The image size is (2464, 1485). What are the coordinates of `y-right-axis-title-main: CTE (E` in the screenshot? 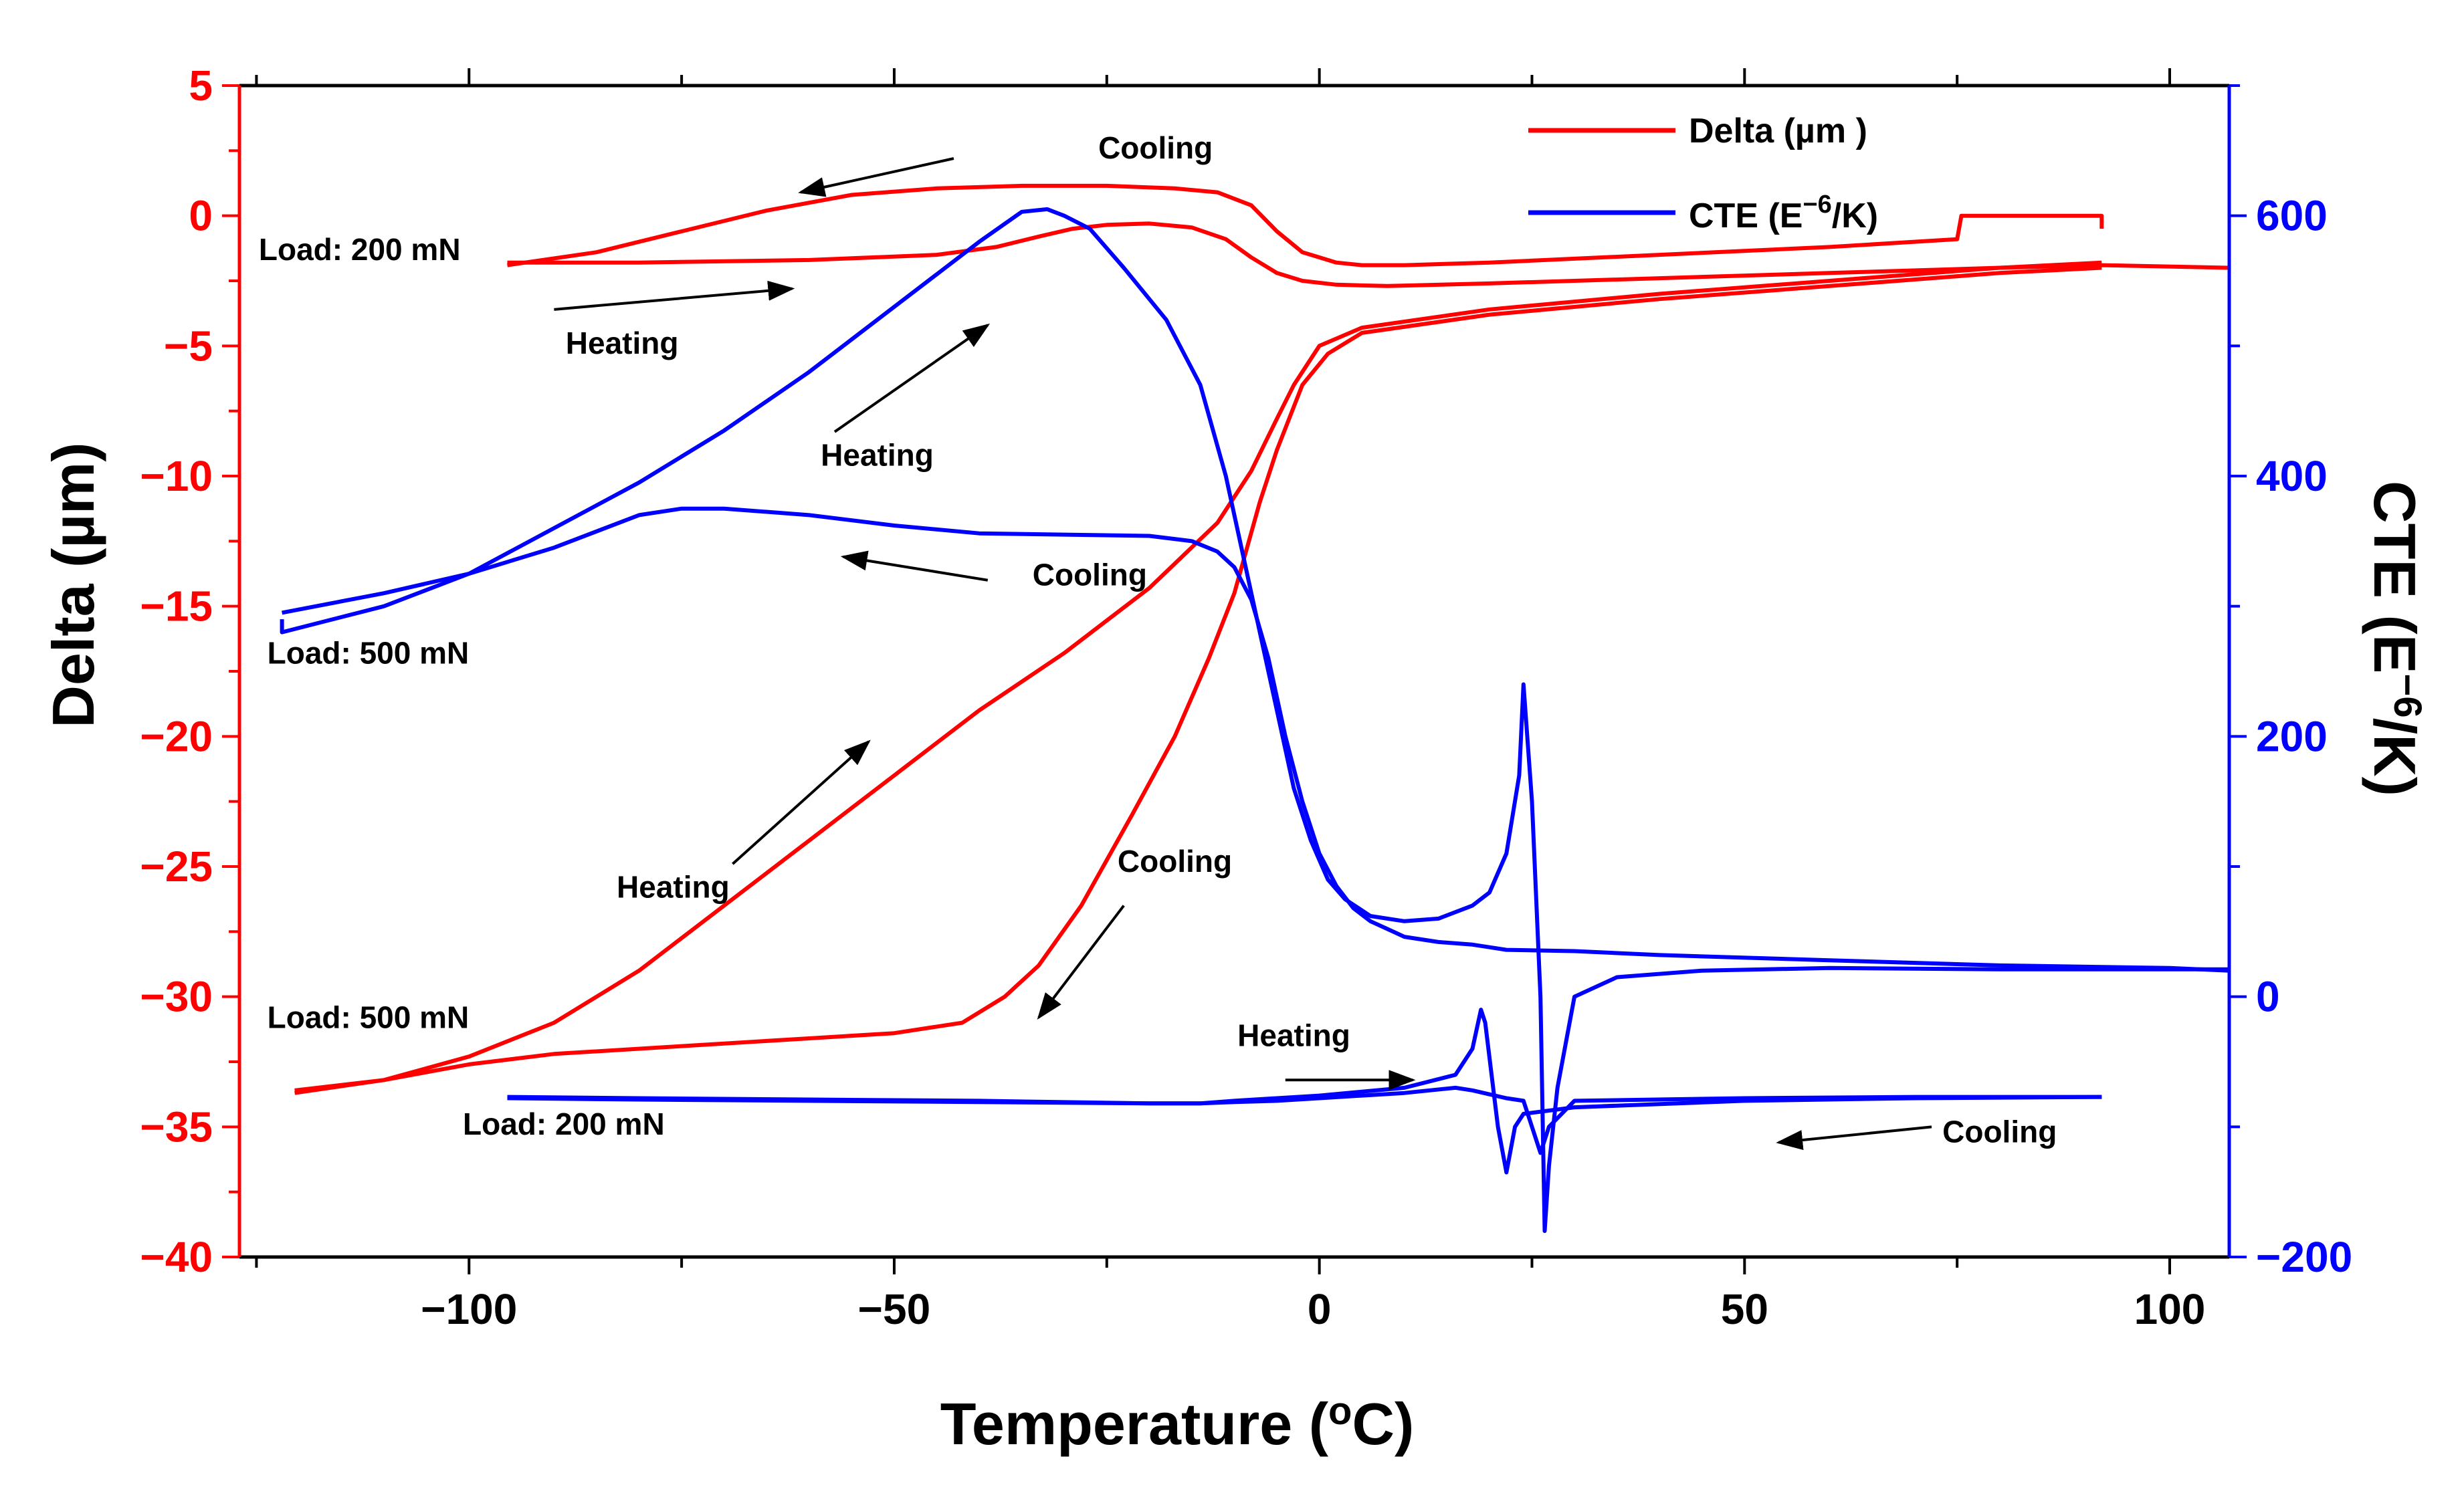 It's located at (2395, 577).